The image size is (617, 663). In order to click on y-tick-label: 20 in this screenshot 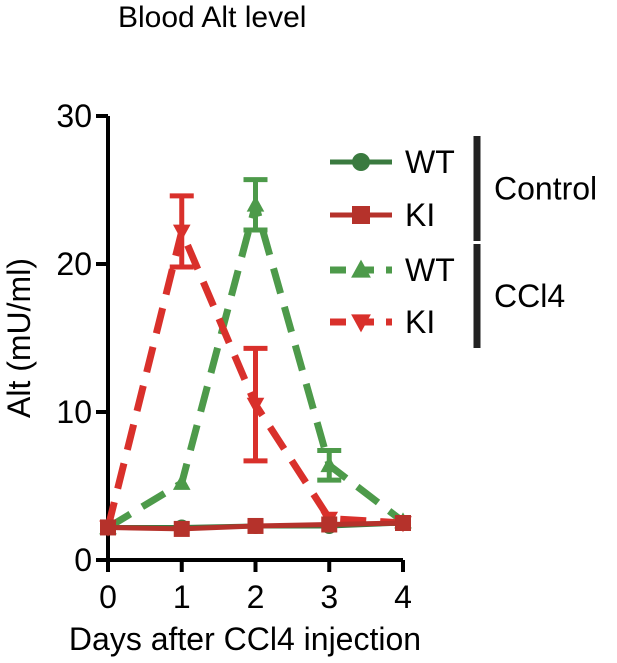, I will do `click(74, 264)`.